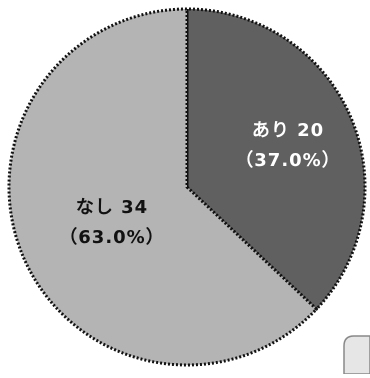 The height and width of the screenshot is (378, 370). I want to click on slice-percent-ari: （37.0%）, so click(287, 160).